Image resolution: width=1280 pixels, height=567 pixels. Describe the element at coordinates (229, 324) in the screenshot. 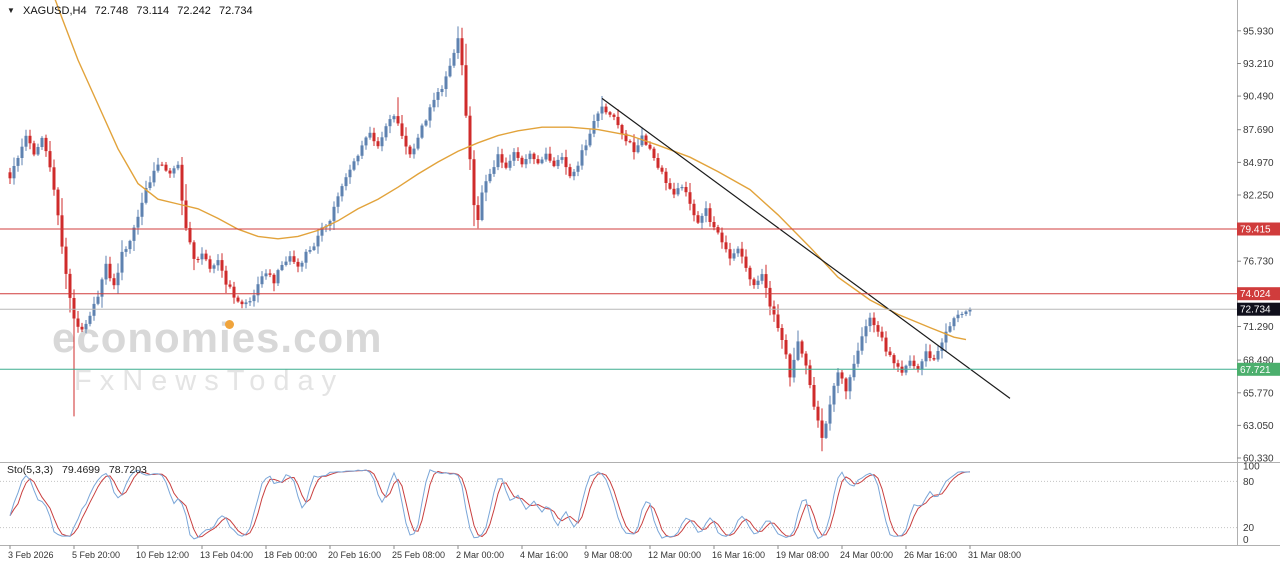

I see `brand-dot-icon` at that location.